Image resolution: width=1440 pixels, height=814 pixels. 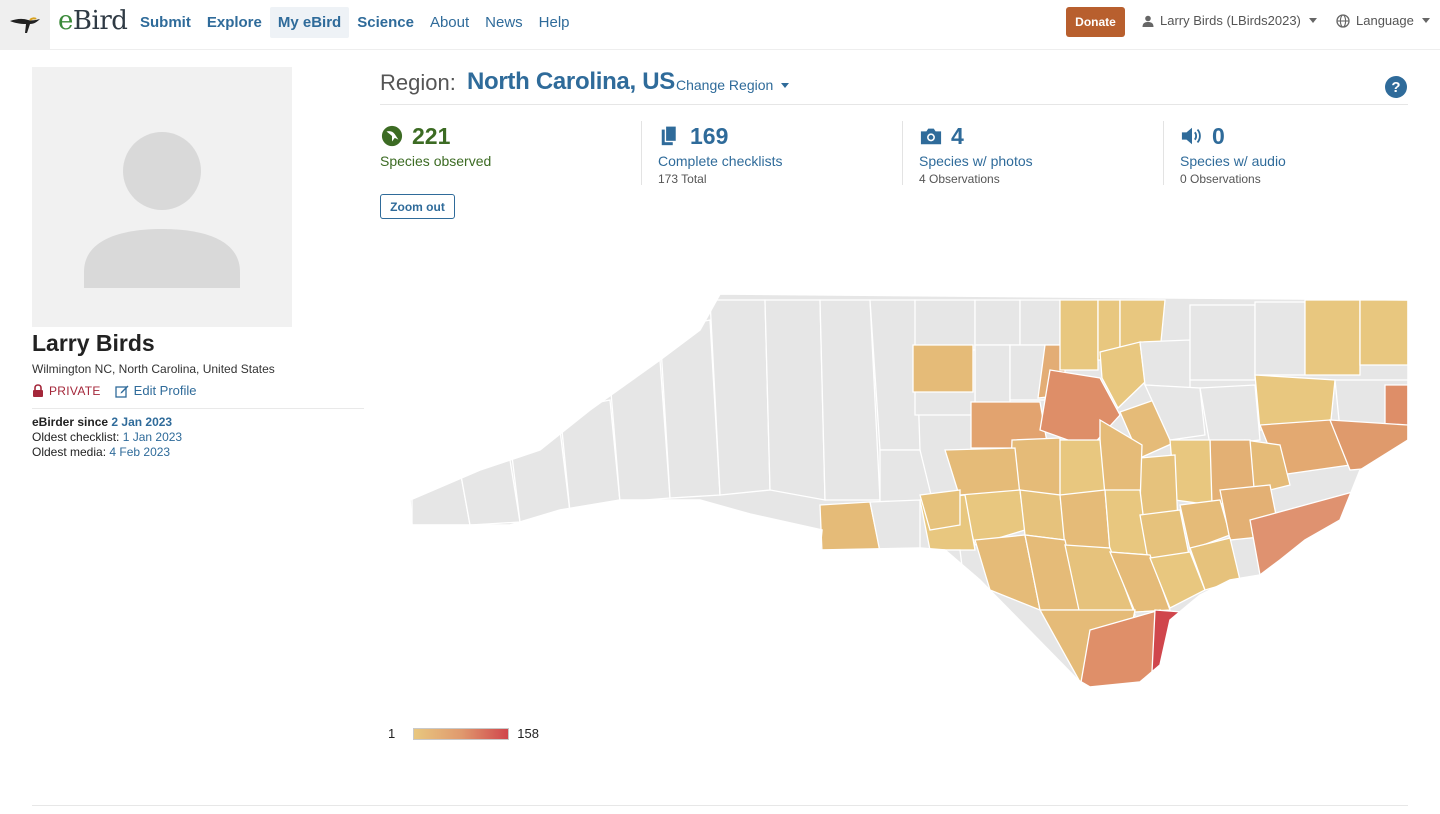 What do you see at coordinates (38, 390) in the screenshot?
I see `lock-icon` at bounding box center [38, 390].